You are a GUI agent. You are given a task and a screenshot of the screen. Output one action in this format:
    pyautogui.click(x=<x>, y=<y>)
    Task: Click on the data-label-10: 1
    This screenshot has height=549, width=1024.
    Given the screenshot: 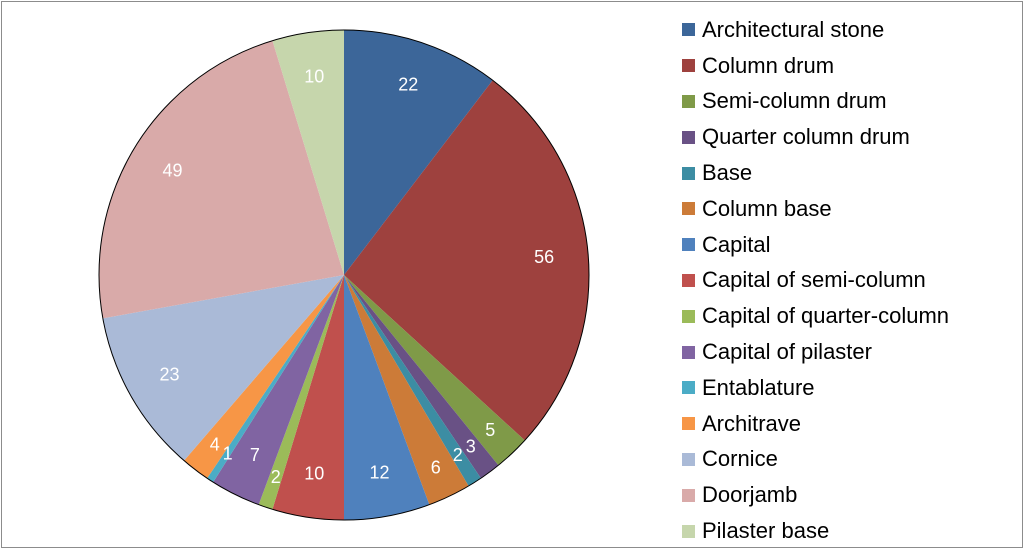 What is the action you would take?
    pyautogui.click(x=228, y=454)
    